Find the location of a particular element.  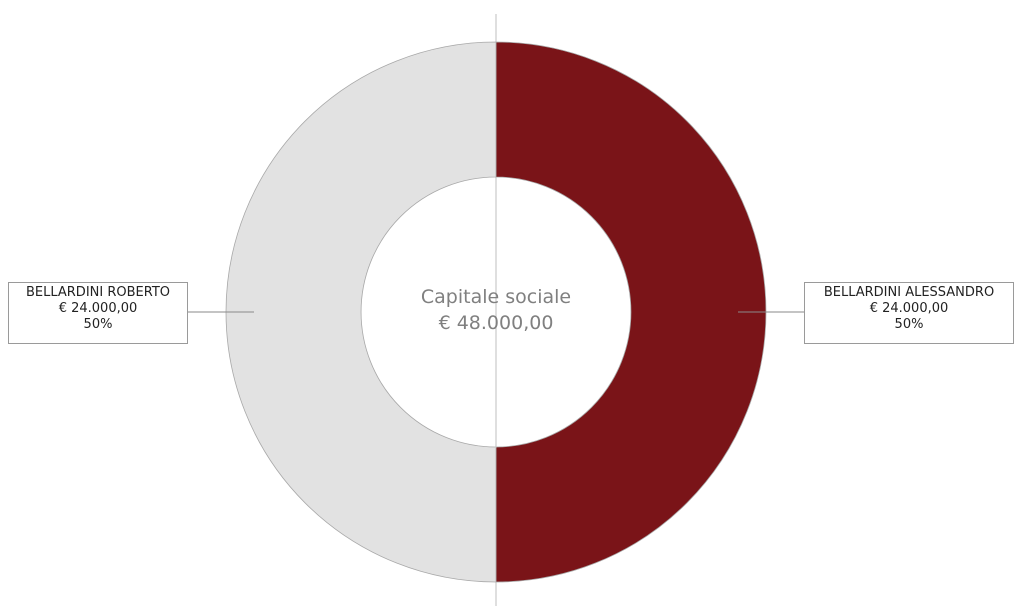

center-total: € 48.000,00 is located at coordinates (496, 323).